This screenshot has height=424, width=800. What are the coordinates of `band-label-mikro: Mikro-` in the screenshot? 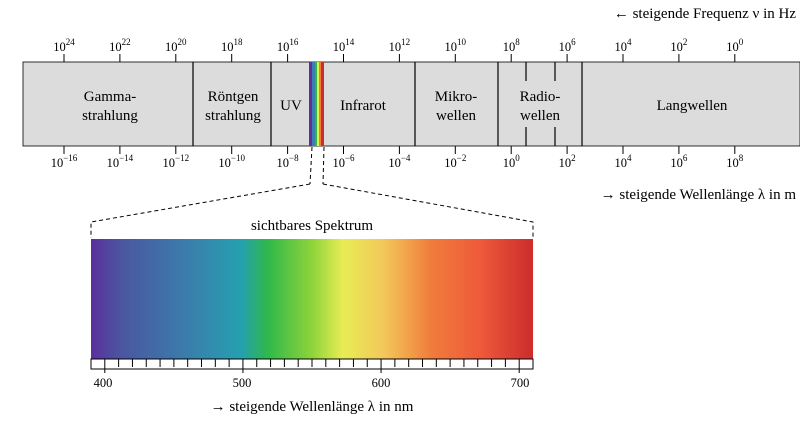 It's located at (456, 97).